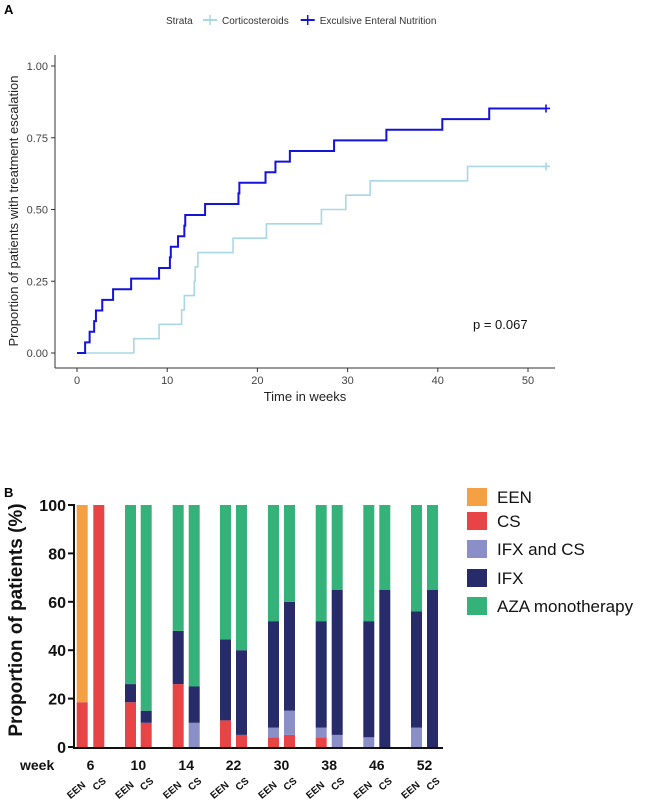  Describe the element at coordinates (139, 765) in the screenshot. I see `week-tick-label: 10` at that location.